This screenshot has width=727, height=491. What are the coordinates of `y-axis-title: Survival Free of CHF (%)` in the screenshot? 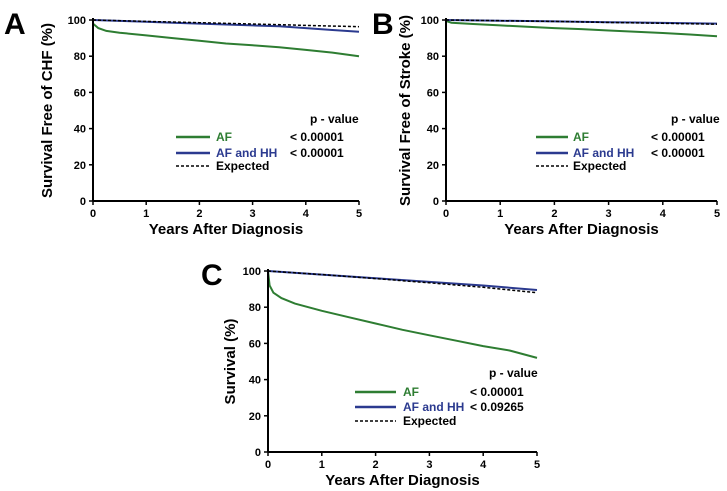 It's located at (47, 110).